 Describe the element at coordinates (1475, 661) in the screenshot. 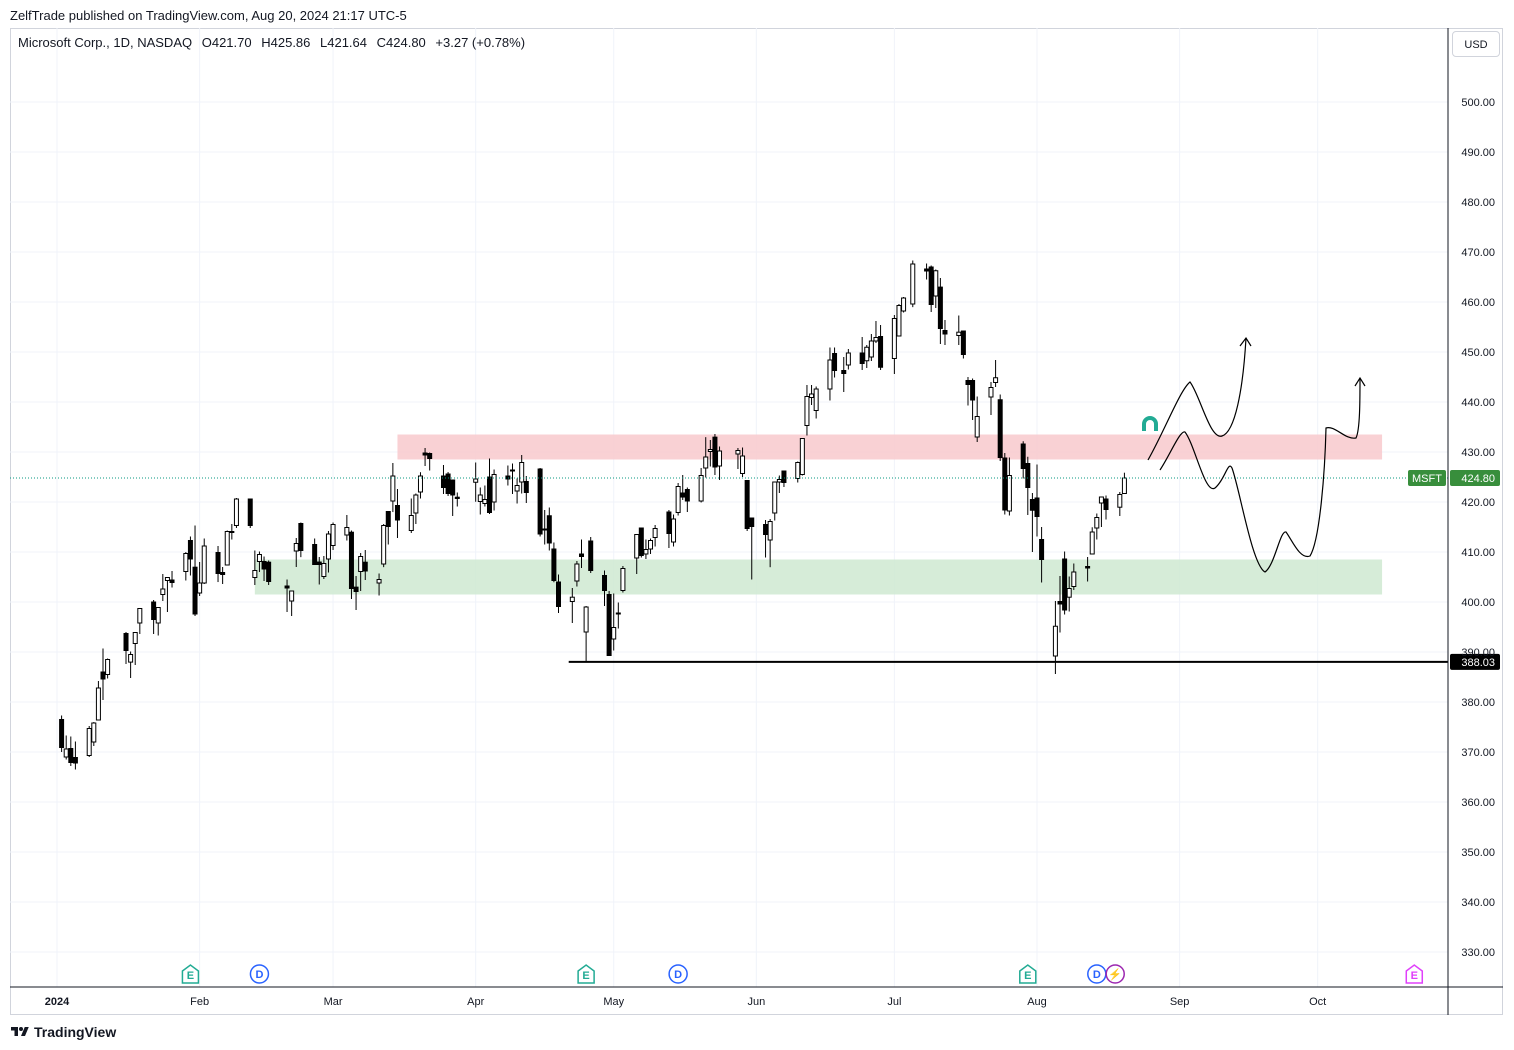

I see `support-price-label: 388.03` at that location.